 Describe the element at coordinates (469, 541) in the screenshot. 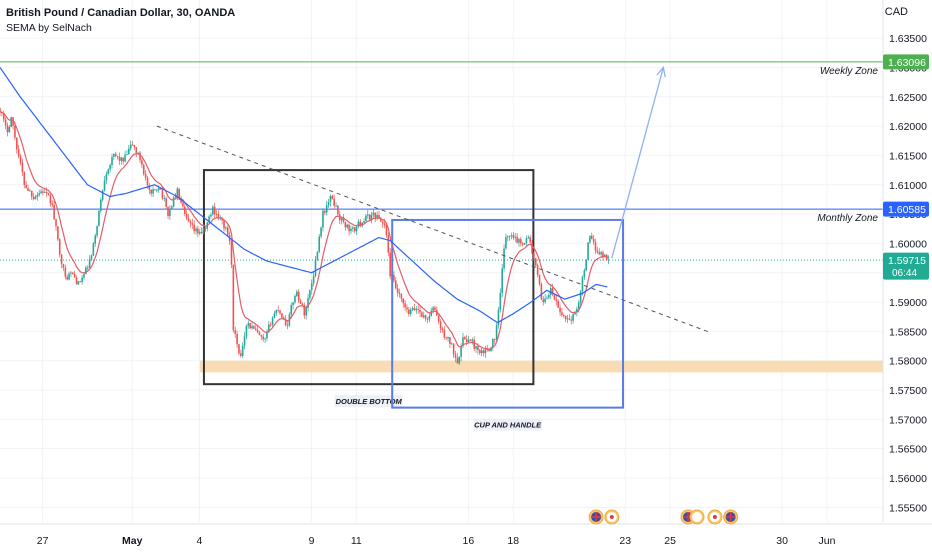

I see `x-tick-label: 16` at that location.